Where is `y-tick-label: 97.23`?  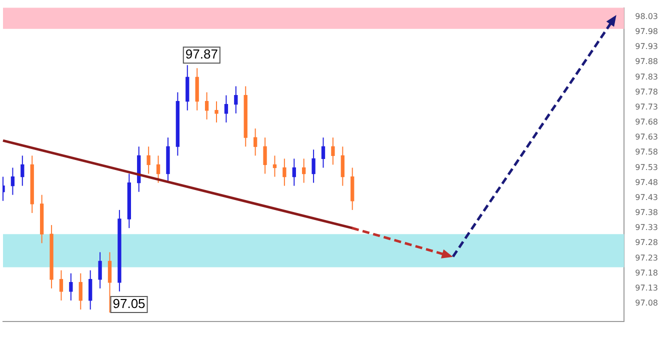 y-tick-label: 97.23 is located at coordinates (646, 257).